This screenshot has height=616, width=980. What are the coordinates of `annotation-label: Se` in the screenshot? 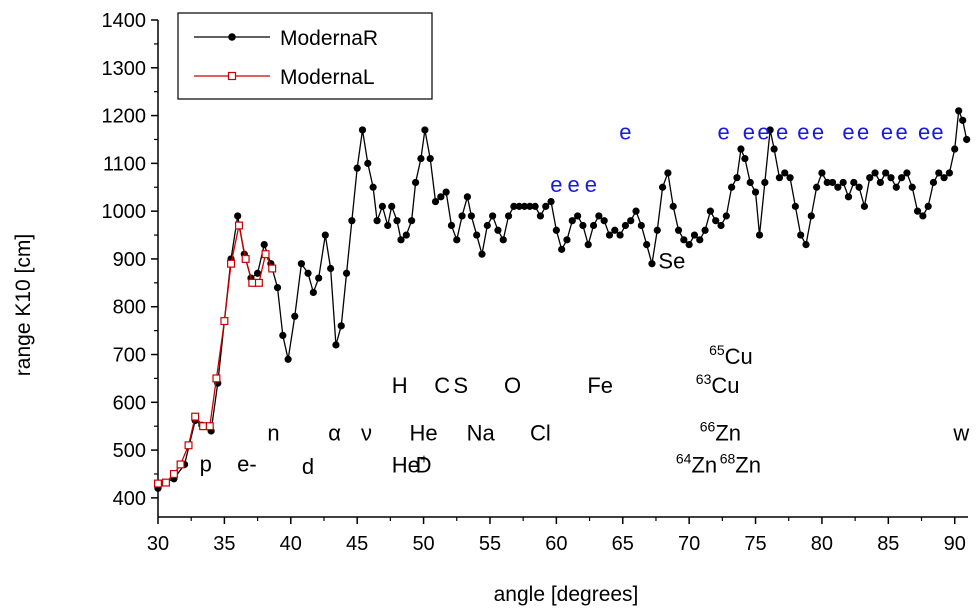 It's located at (671, 261).